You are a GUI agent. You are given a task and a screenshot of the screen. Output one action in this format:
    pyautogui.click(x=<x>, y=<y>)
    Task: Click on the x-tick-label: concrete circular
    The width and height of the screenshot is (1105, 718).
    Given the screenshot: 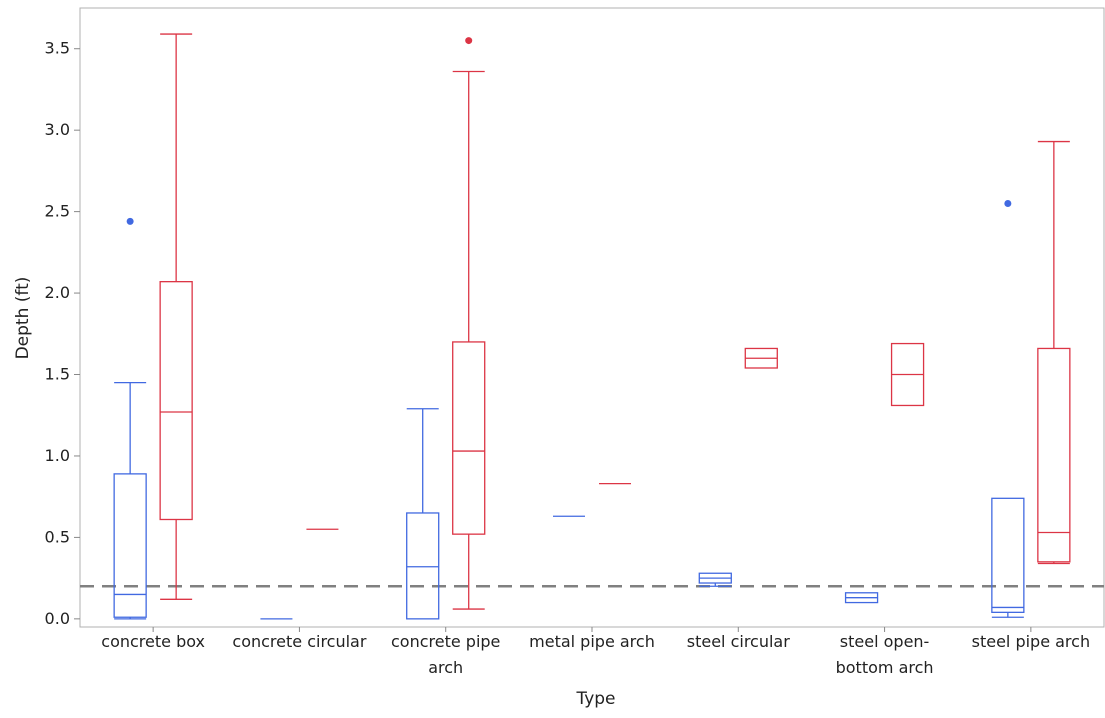 What is the action you would take?
    pyautogui.click(x=299, y=641)
    